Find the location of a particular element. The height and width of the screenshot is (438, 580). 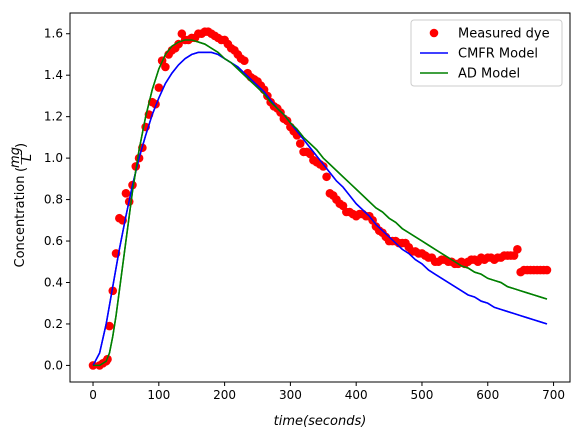

y-tick-label: 0.4 is located at coordinates (53, 282).